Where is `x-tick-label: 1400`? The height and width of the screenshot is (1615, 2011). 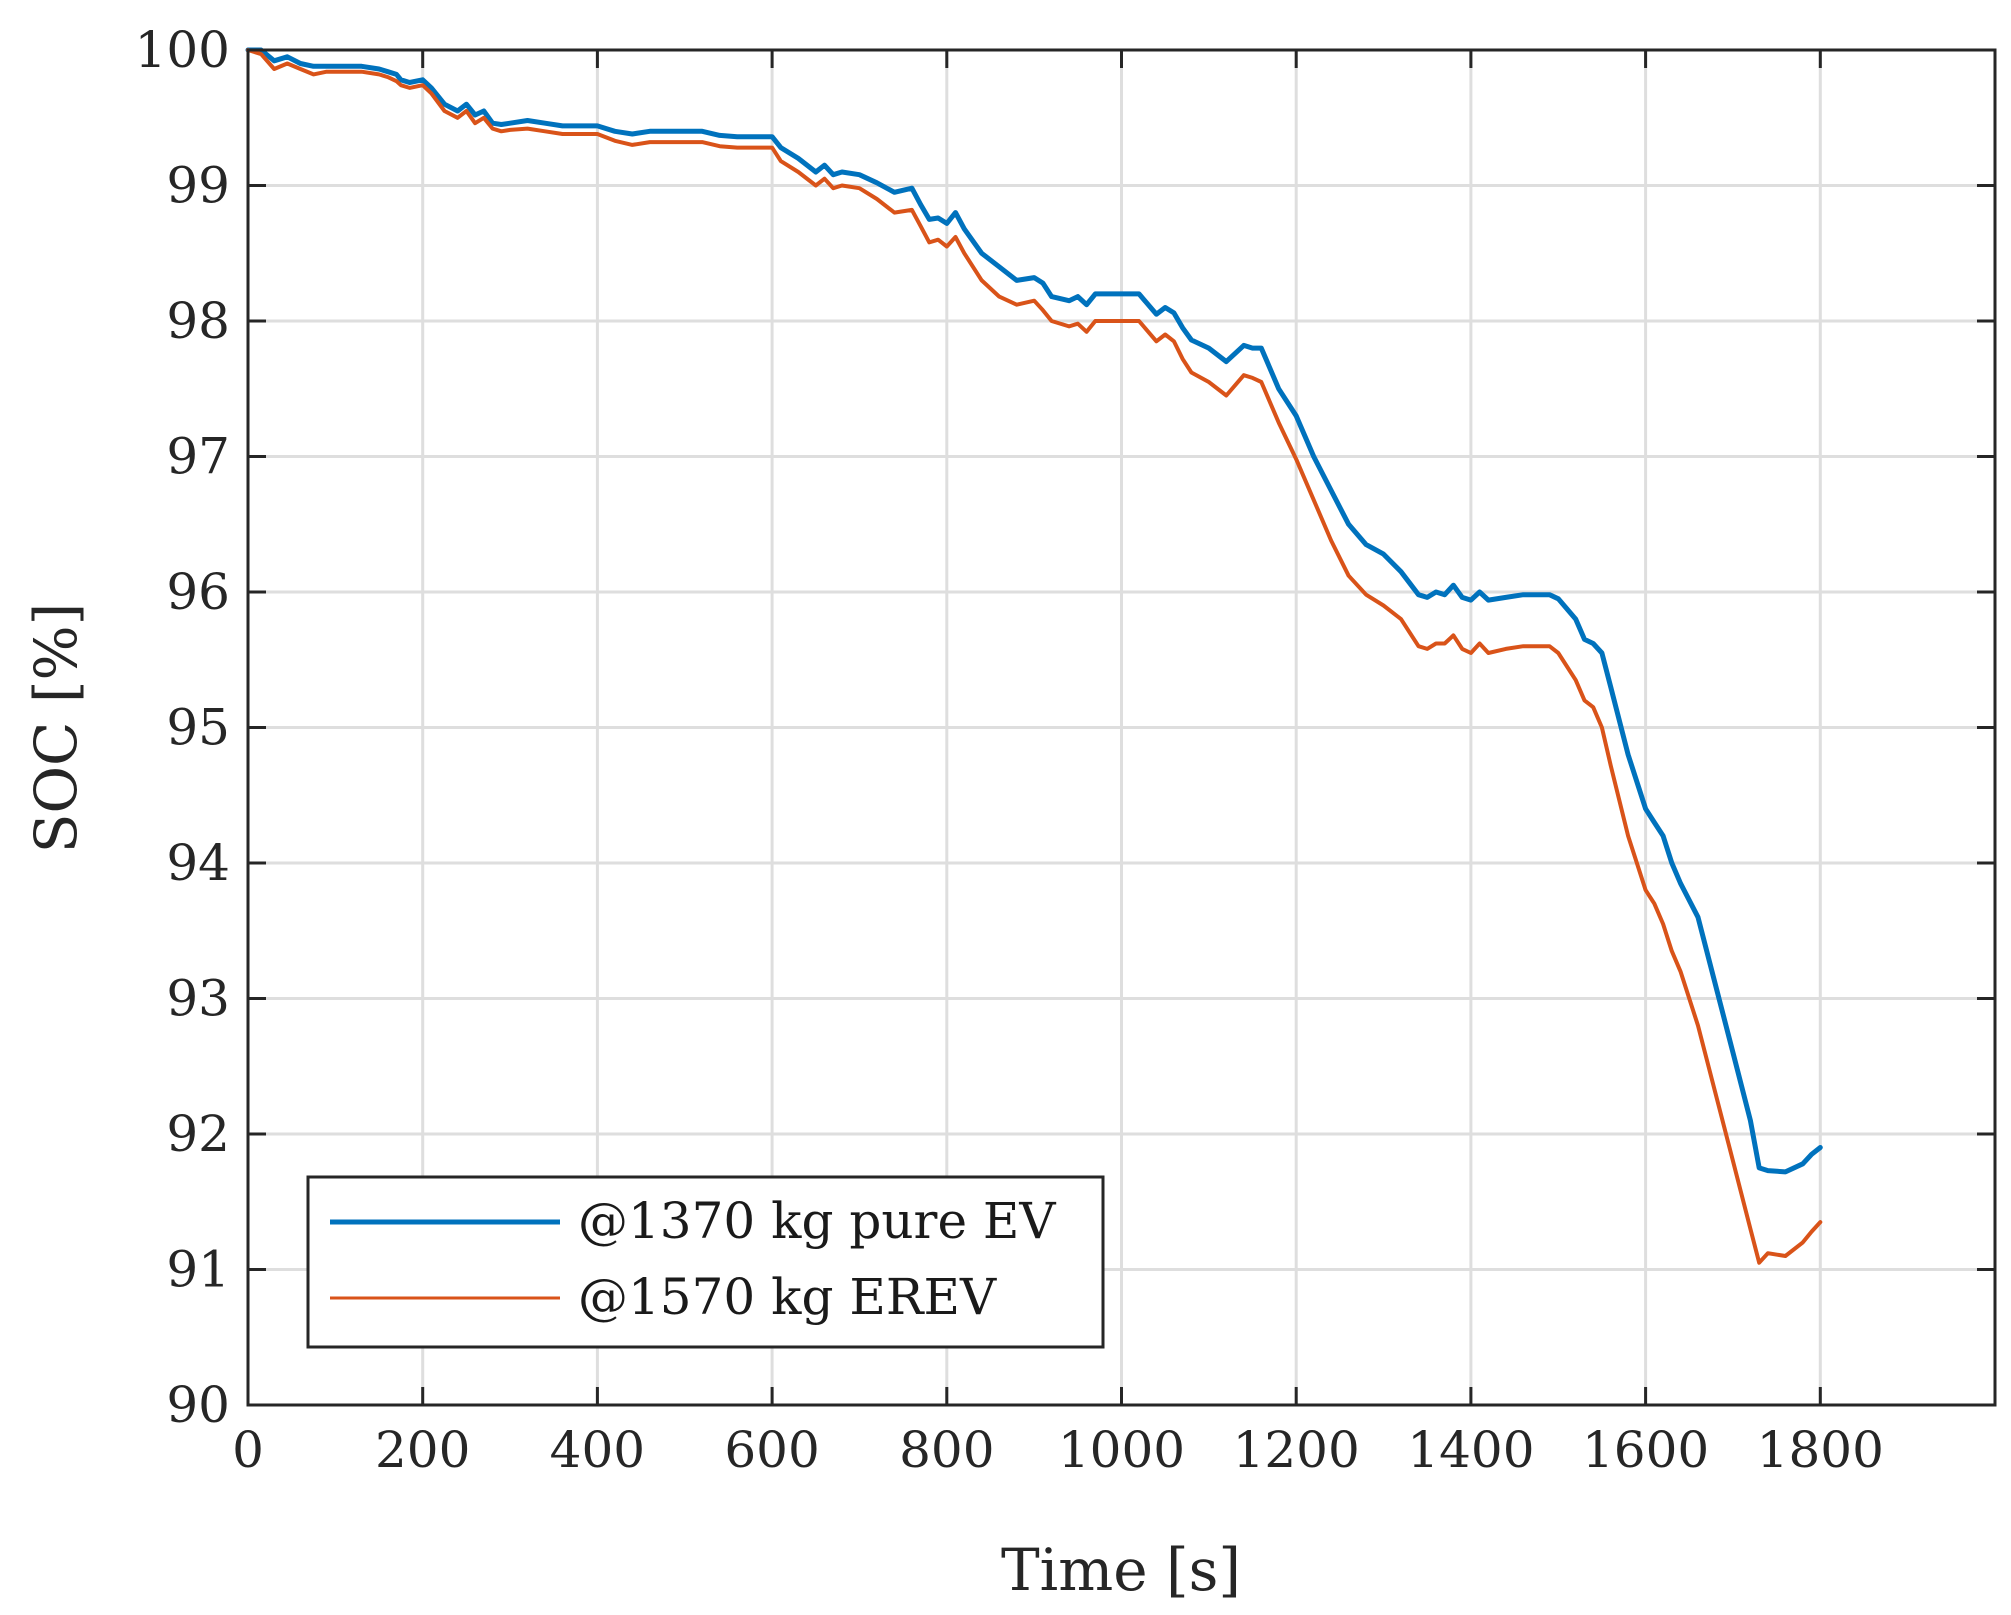
x-tick-label: 1400 is located at coordinates (1470, 1450).